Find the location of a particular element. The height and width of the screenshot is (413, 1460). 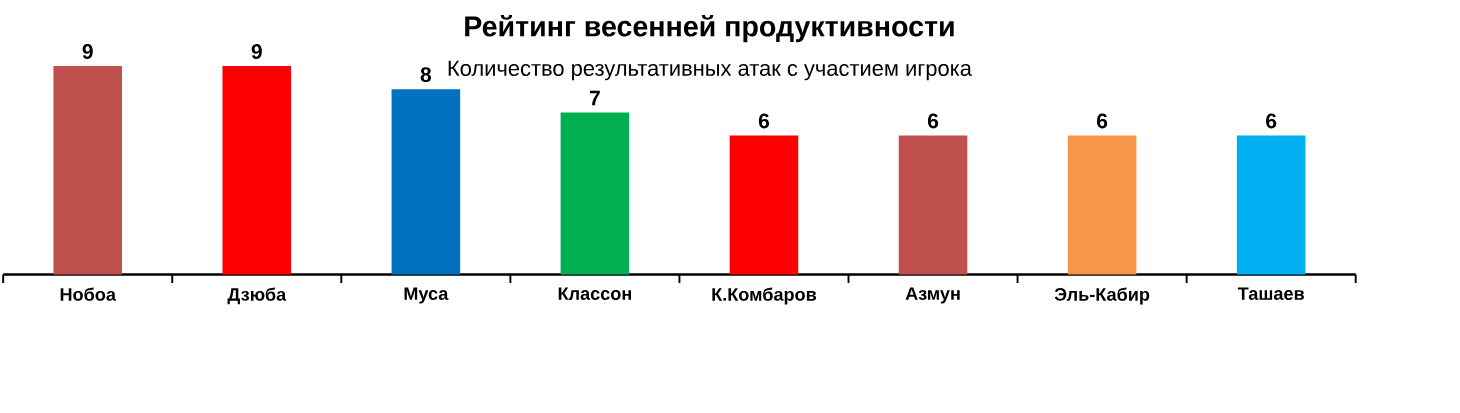

x-tick-label: Дзюба is located at coordinates (257, 296).